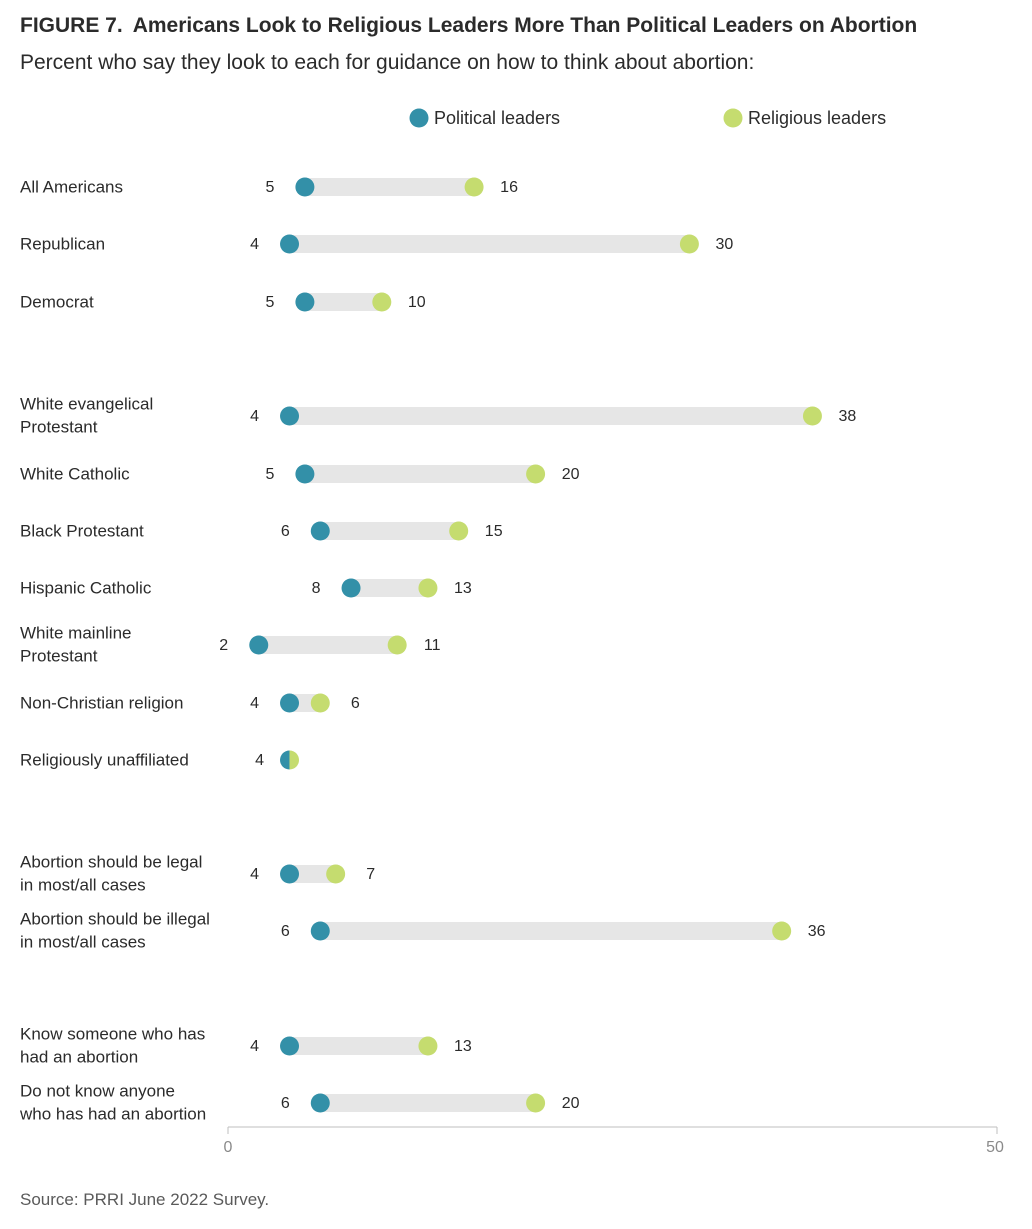 This screenshot has height=1229, width=1032. I want to click on religious-value-label: 11, so click(432, 645).